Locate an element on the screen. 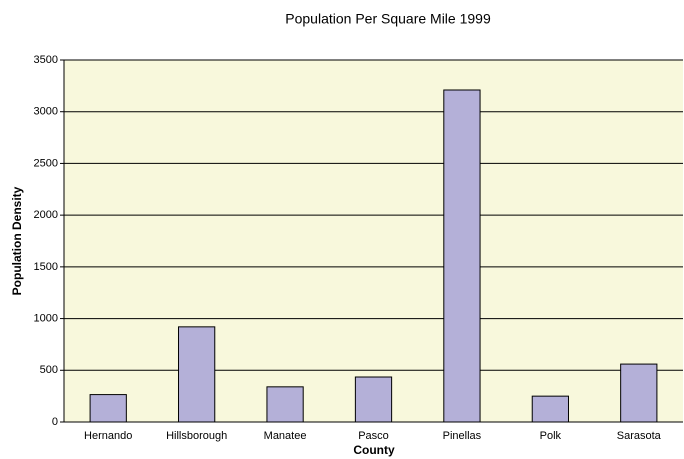  y-tick-label: 2500 is located at coordinates (46, 163).